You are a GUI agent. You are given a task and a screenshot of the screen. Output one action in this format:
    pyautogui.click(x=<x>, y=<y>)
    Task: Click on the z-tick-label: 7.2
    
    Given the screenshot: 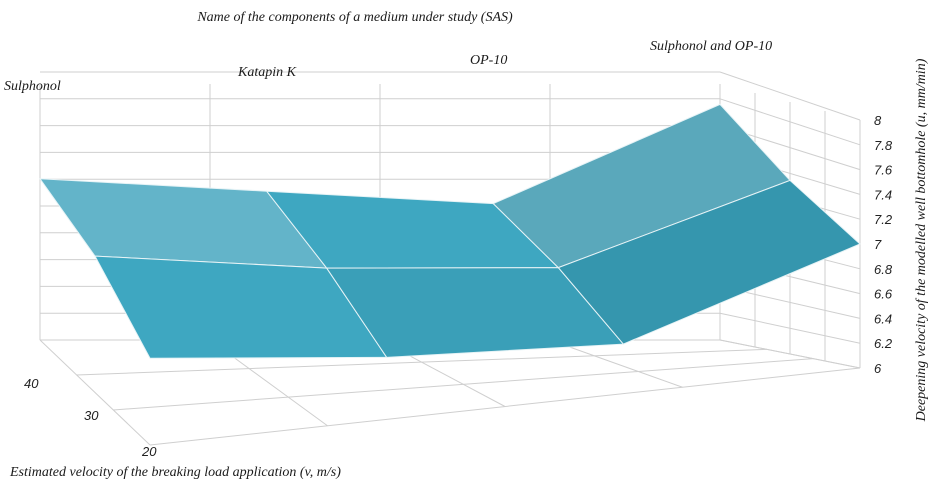 What is the action you would take?
    pyautogui.click(x=883, y=219)
    